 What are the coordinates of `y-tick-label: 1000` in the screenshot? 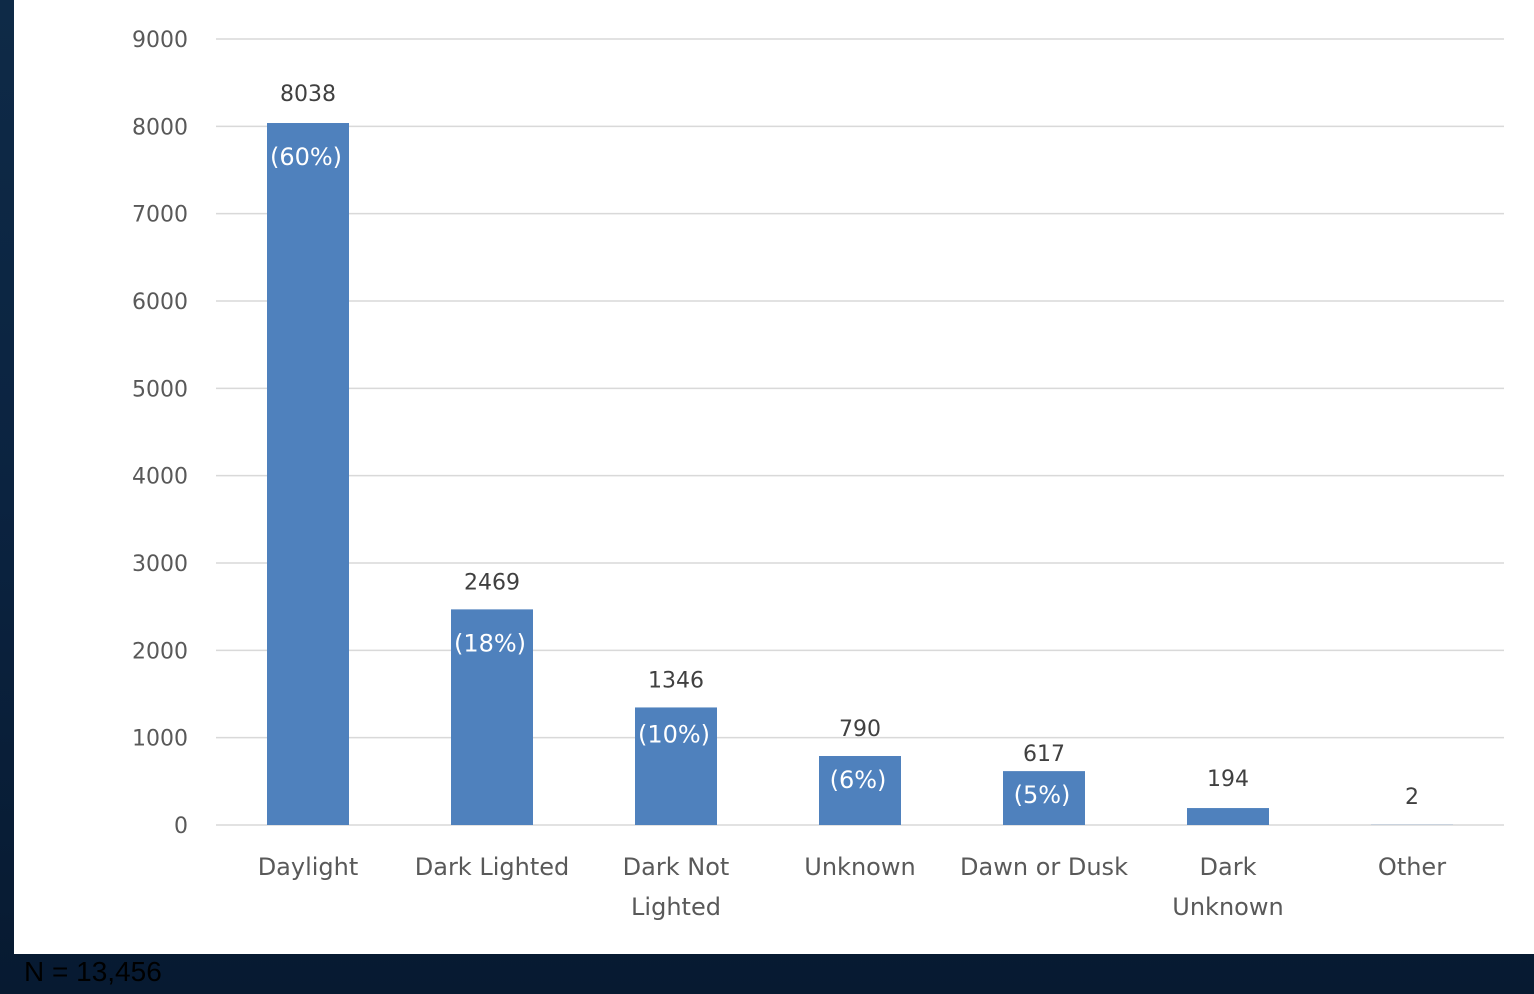 It's located at (160, 739).